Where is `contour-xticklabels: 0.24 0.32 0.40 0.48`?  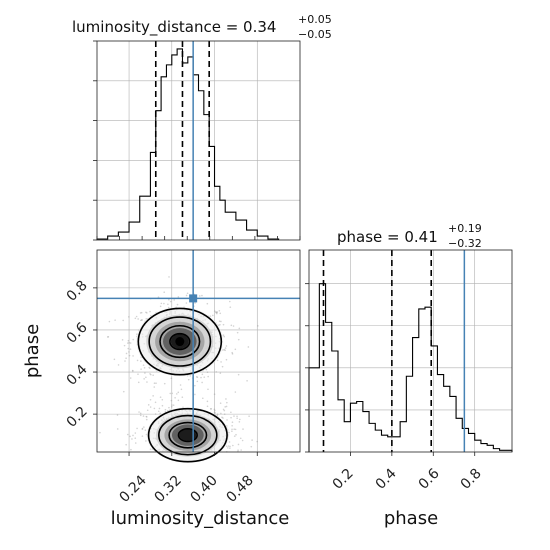 contour-xticklabels: 0.24 0.32 0.40 0.48 is located at coordinates (186, 488).